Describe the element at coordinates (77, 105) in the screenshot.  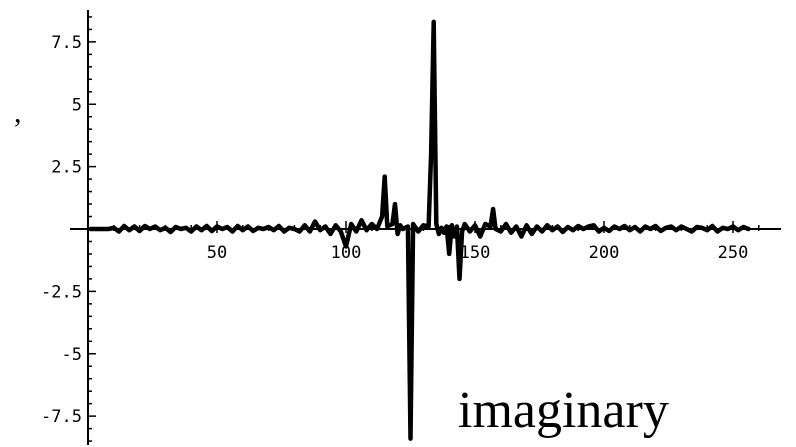
I see `y-tick-label-5: 5` at that location.